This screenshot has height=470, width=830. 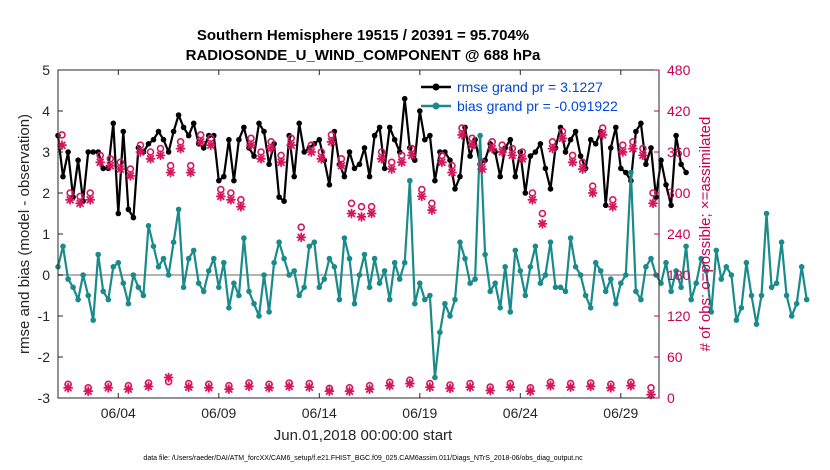 I want to click on legend-rmse-label: rmse grand pr = 3.1227, so click(x=530, y=87).